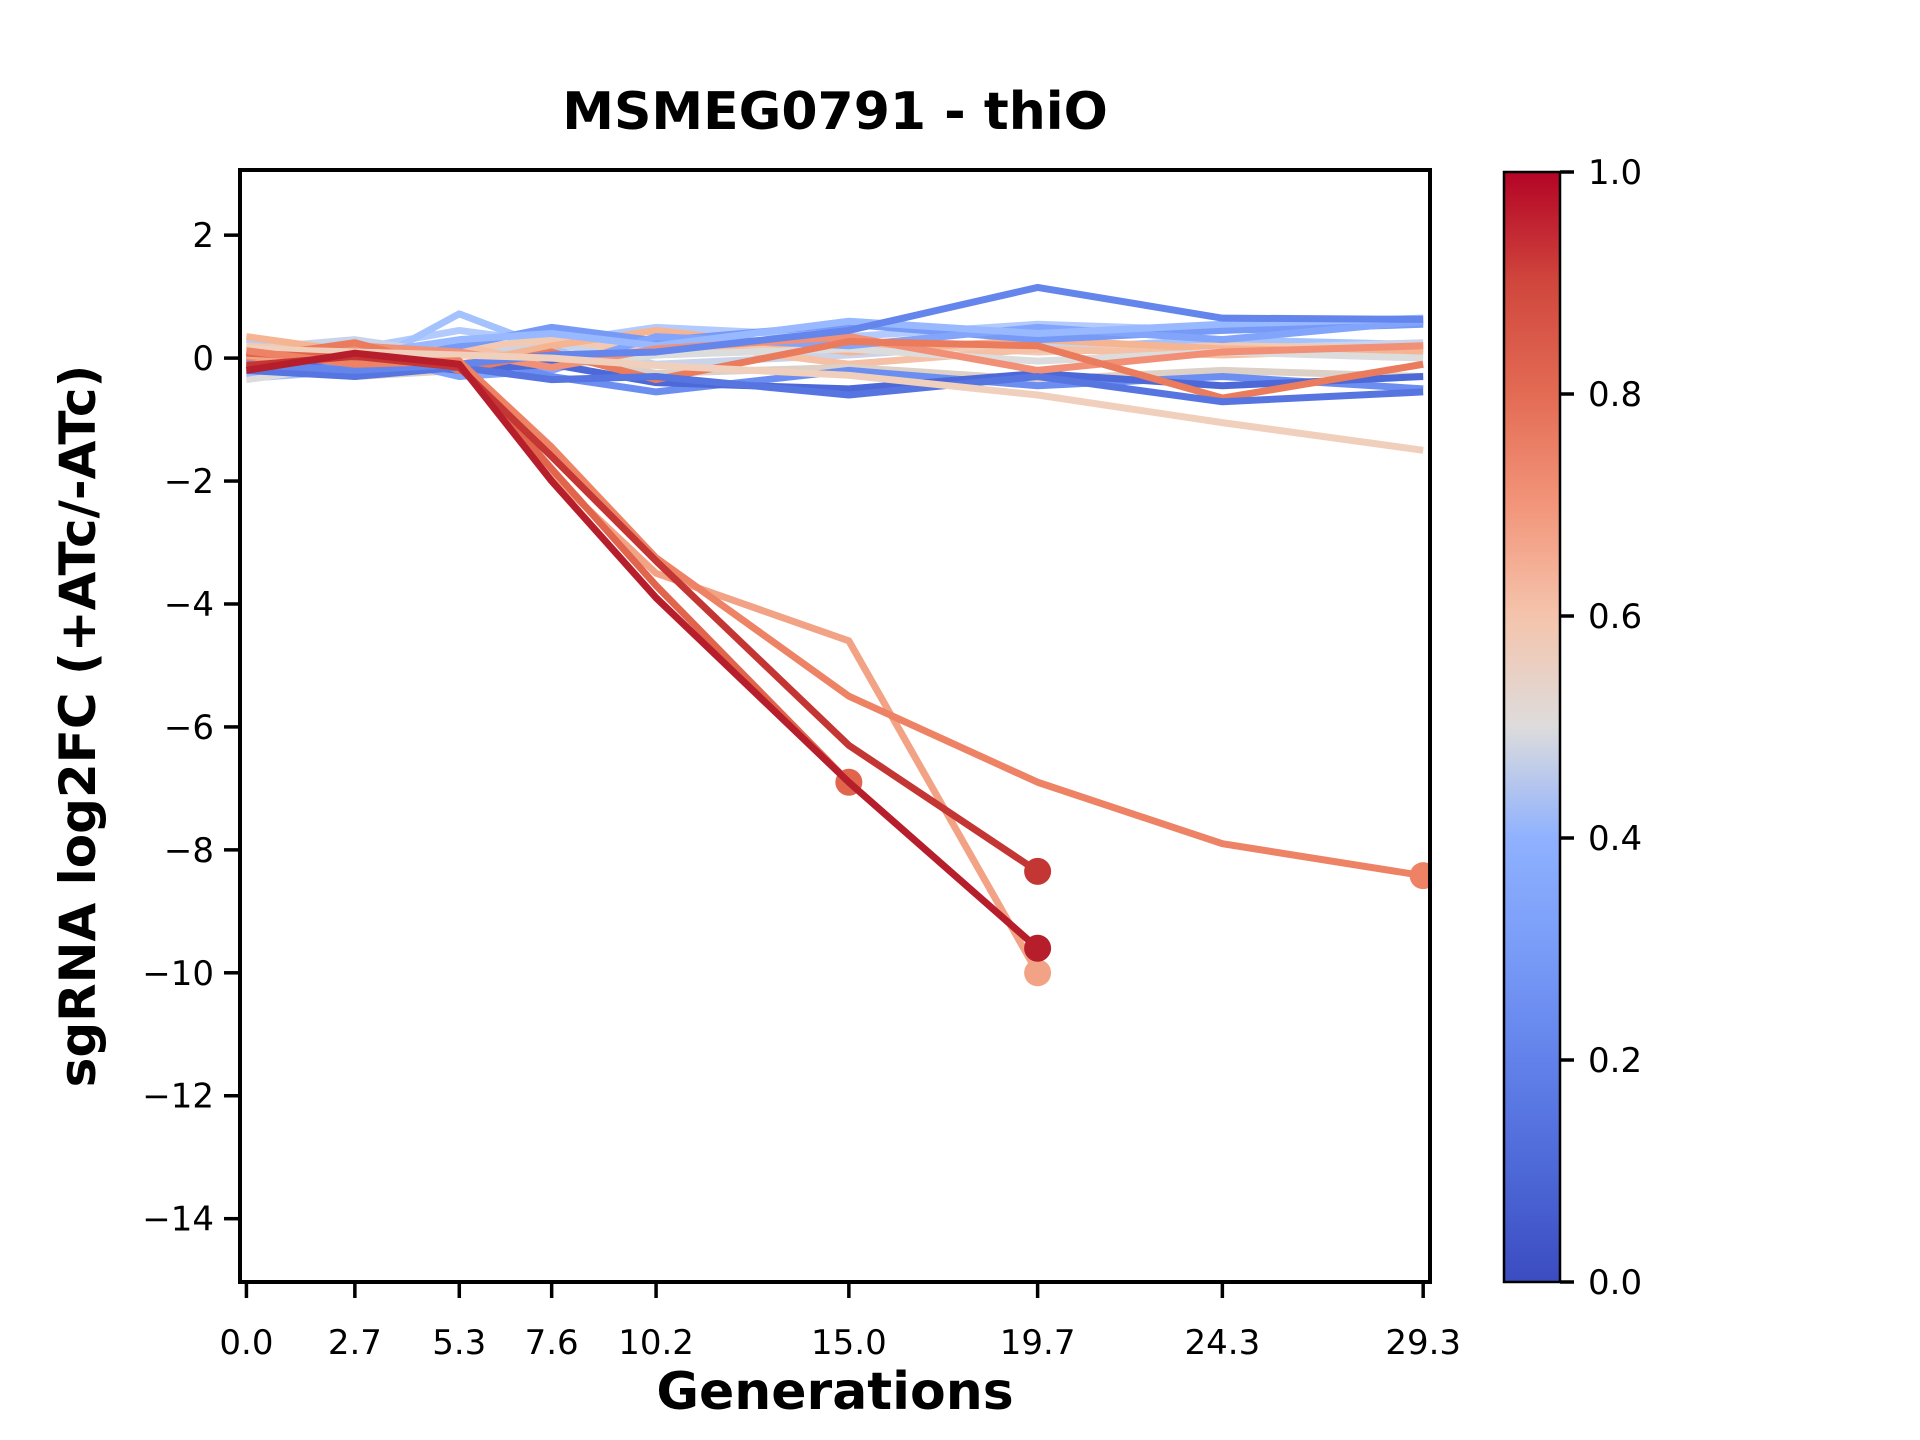 The height and width of the screenshot is (1440, 1920). I want to click on x-tick-label: 29.3, so click(1423, 1343).